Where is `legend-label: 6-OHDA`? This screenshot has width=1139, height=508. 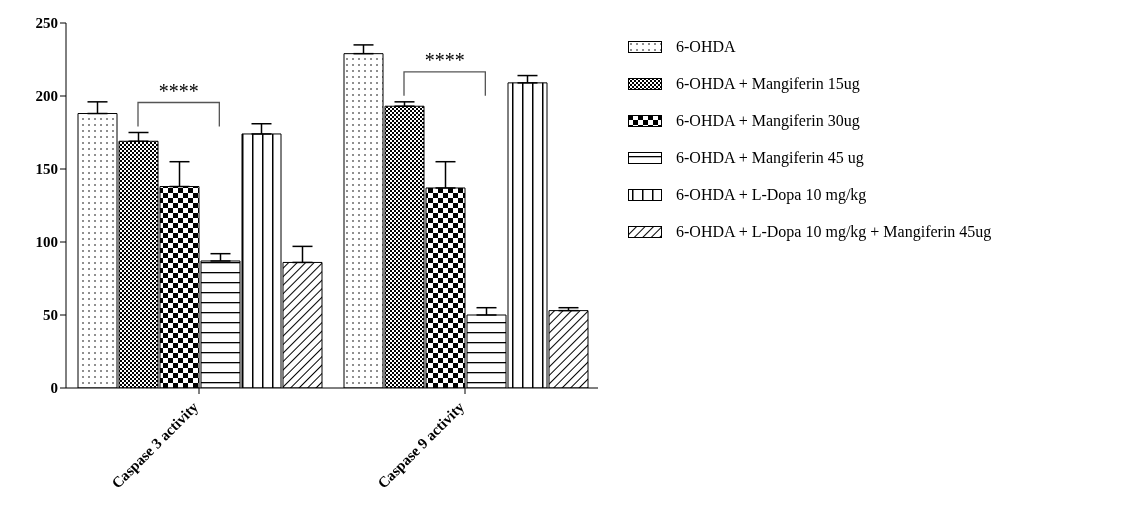 legend-label: 6-OHDA is located at coordinates (706, 46).